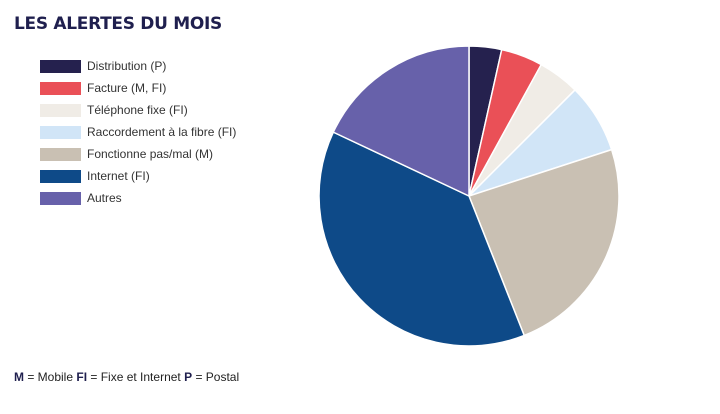 This screenshot has width=720, height=414. I want to click on legend-item: Raccordement à la fibre (FI), so click(138, 132).